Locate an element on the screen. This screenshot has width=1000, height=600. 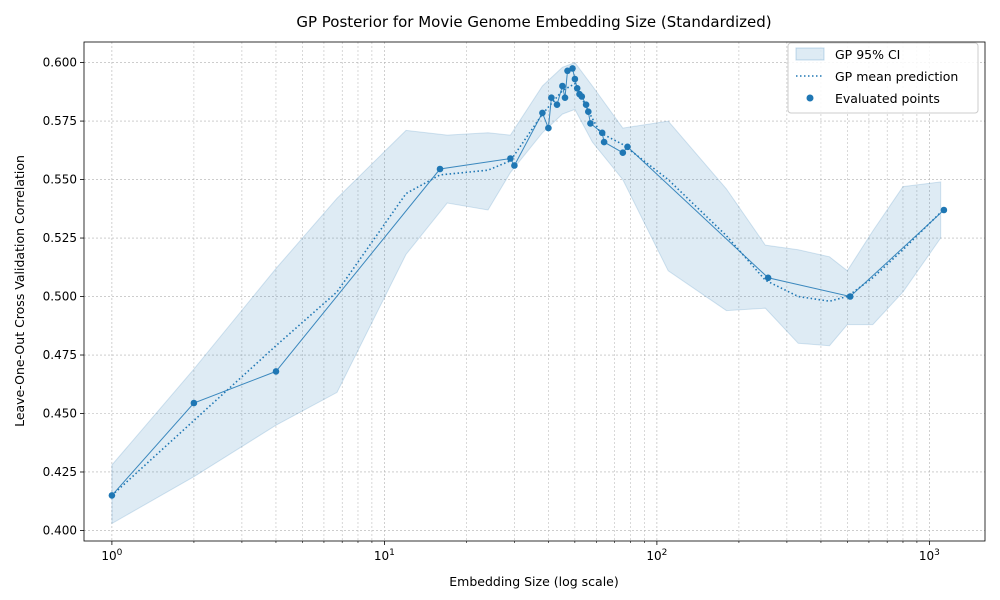
x-axis: 10⁰ 10¹ 10² 10³ is located at coordinates (520, 552).